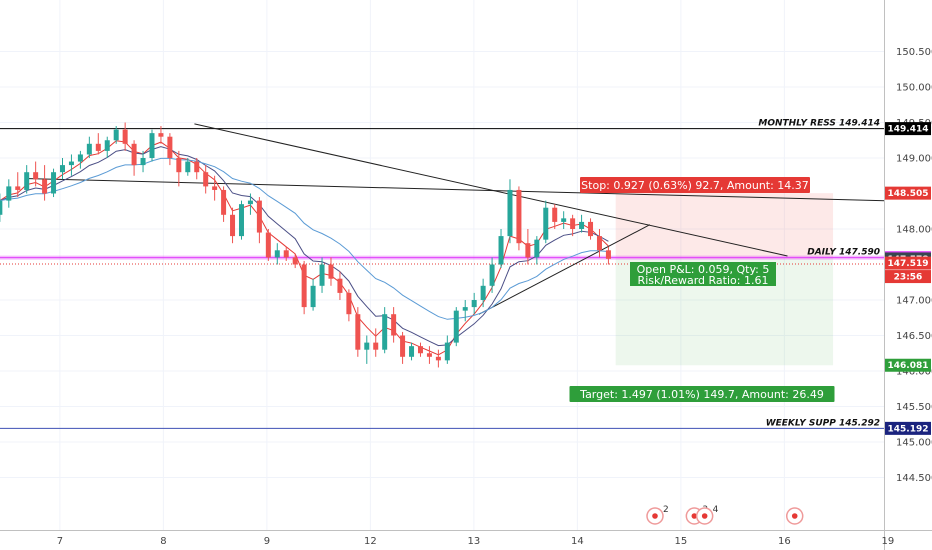 The image size is (932, 550). I want to click on level-price-badge: 145.192, so click(908, 428).